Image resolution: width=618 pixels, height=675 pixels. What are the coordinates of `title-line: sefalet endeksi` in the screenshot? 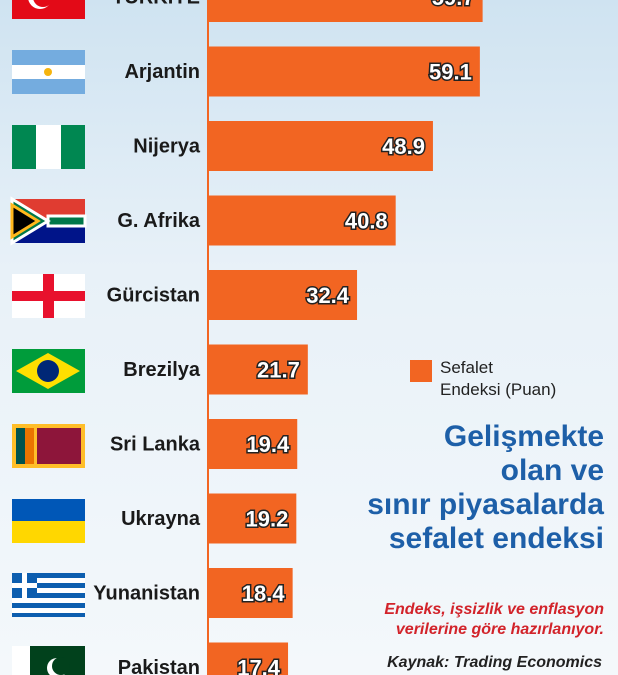 It's located at (496, 538).